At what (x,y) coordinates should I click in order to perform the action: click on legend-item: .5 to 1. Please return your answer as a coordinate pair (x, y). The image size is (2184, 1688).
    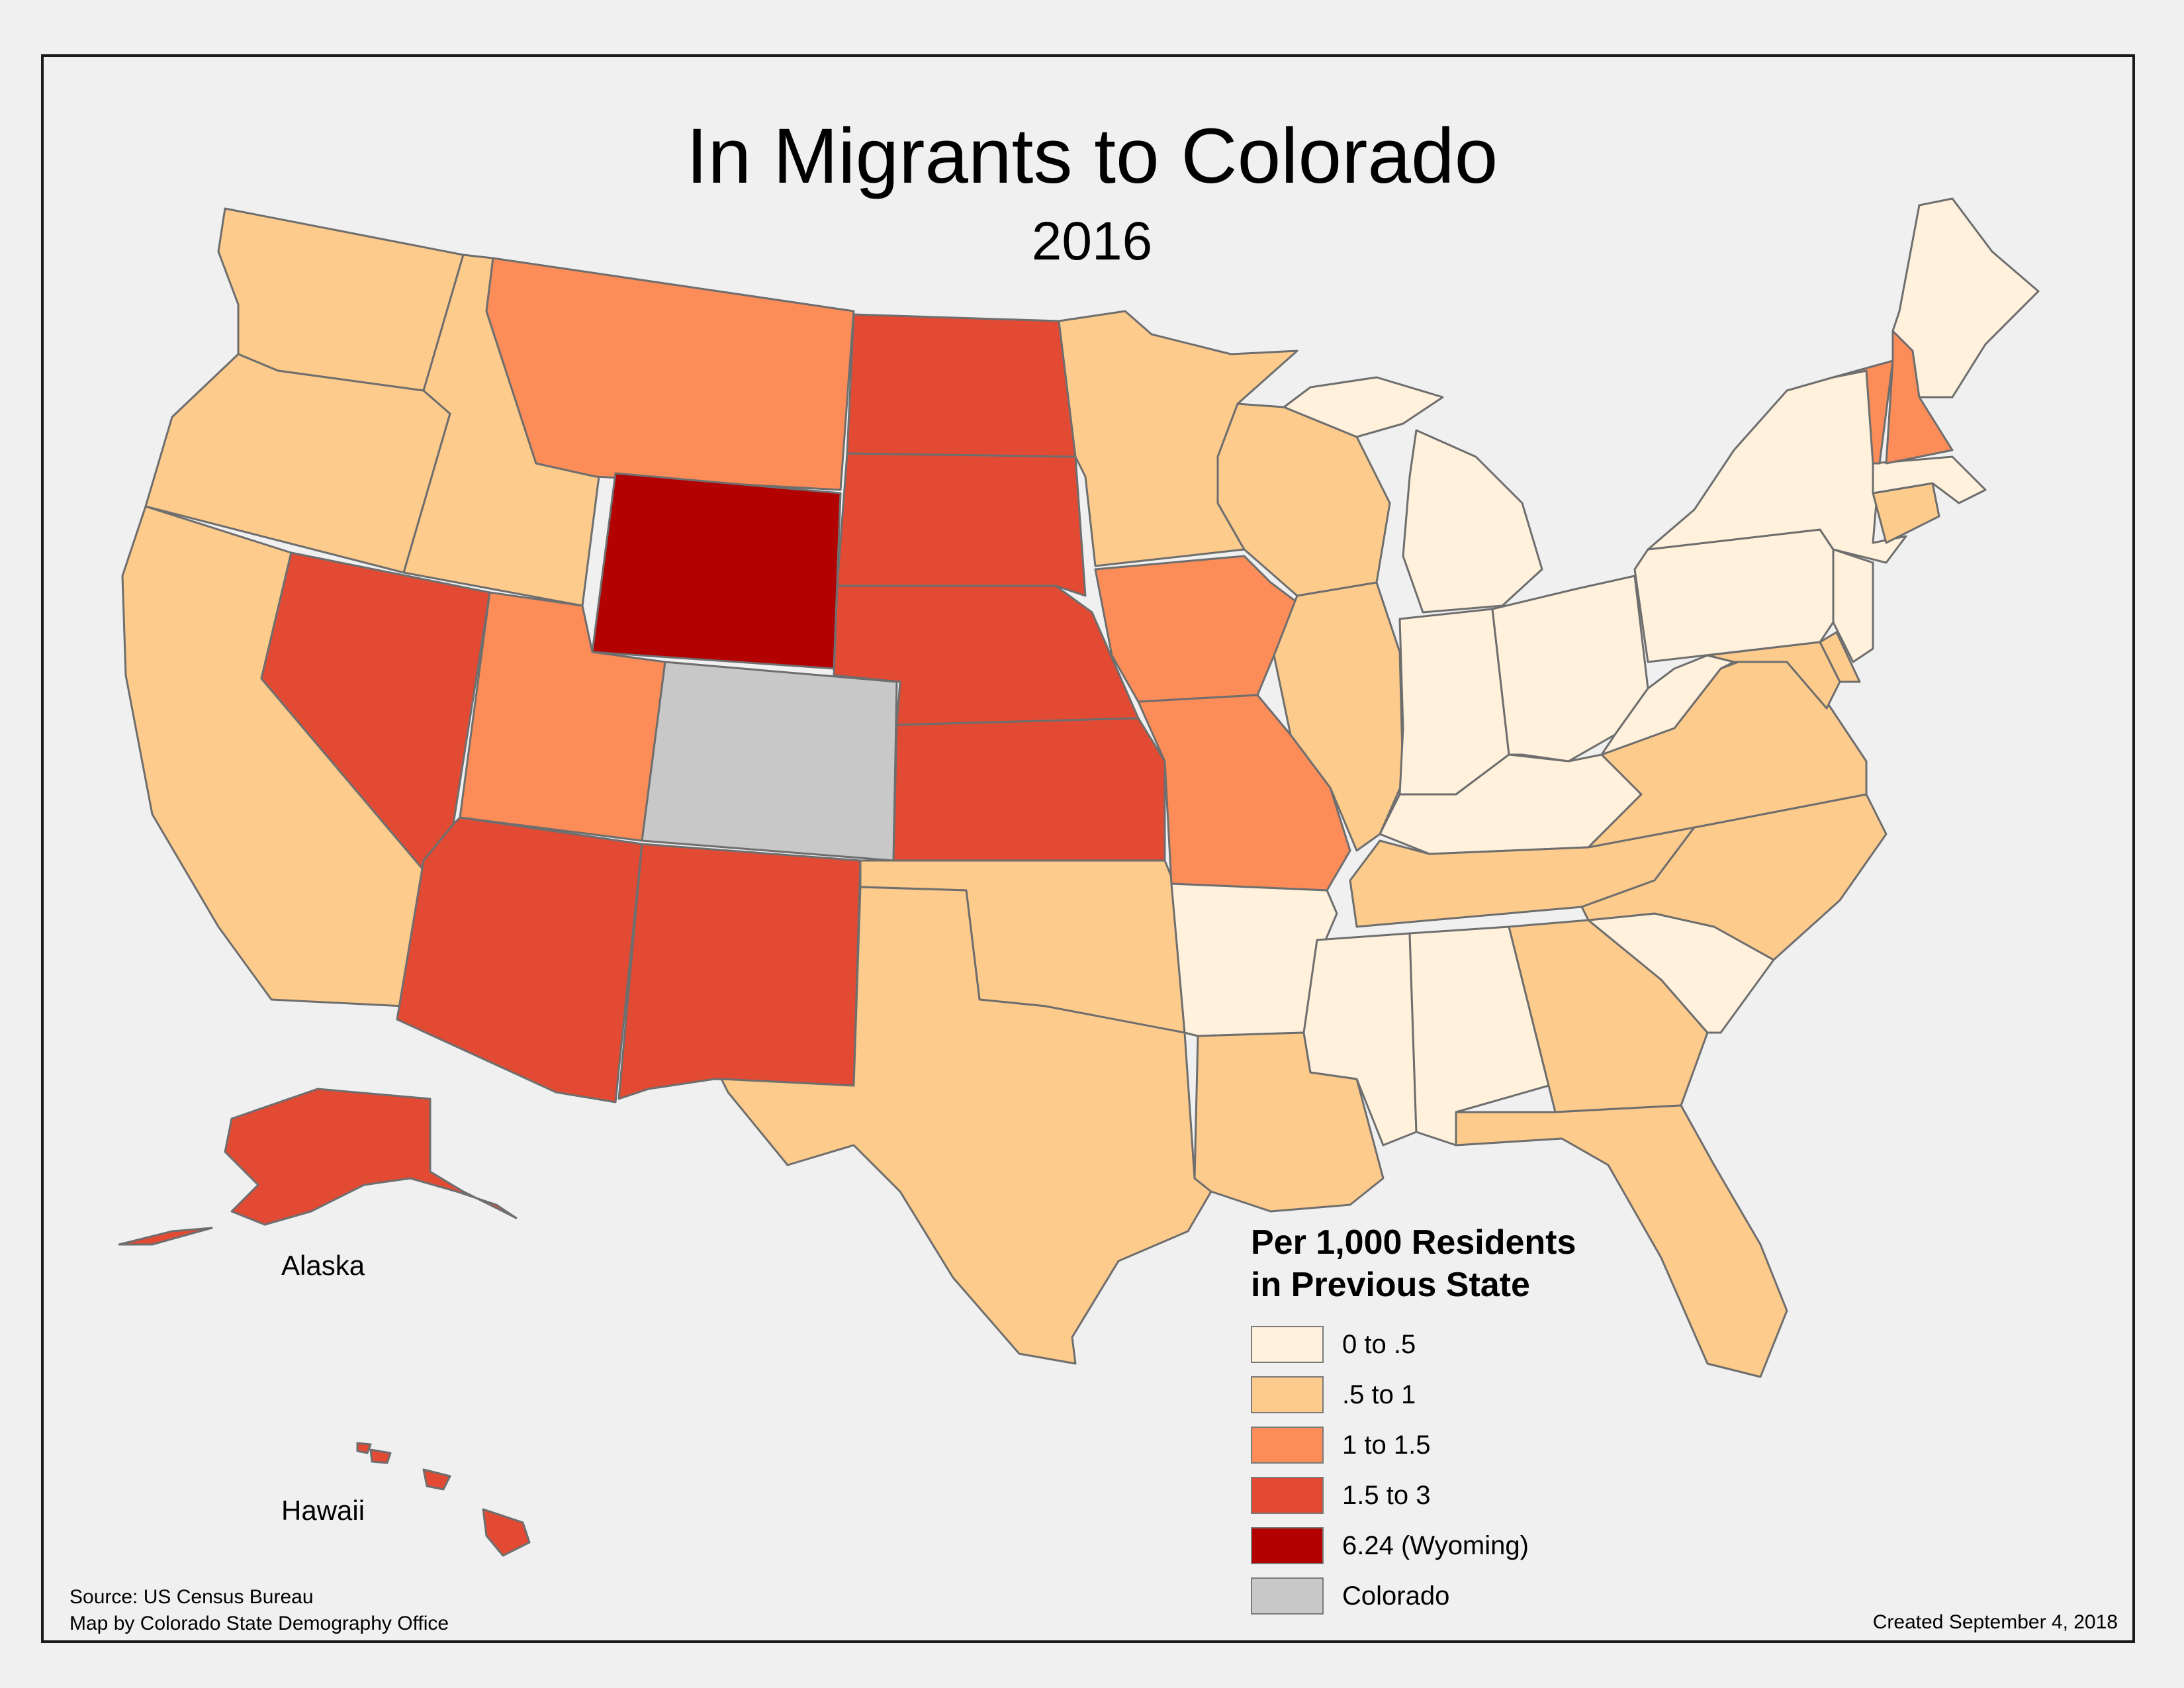
    Looking at the image, I should click on (1482, 1395).